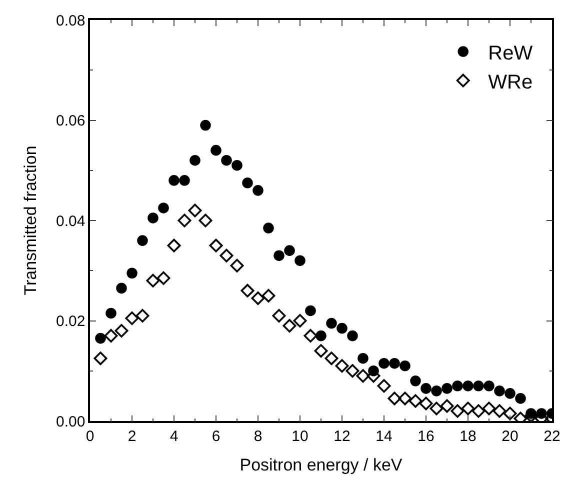 The height and width of the screenshot is (491, 577). I want to click on x-tick-label: 16, so click(426, 436).